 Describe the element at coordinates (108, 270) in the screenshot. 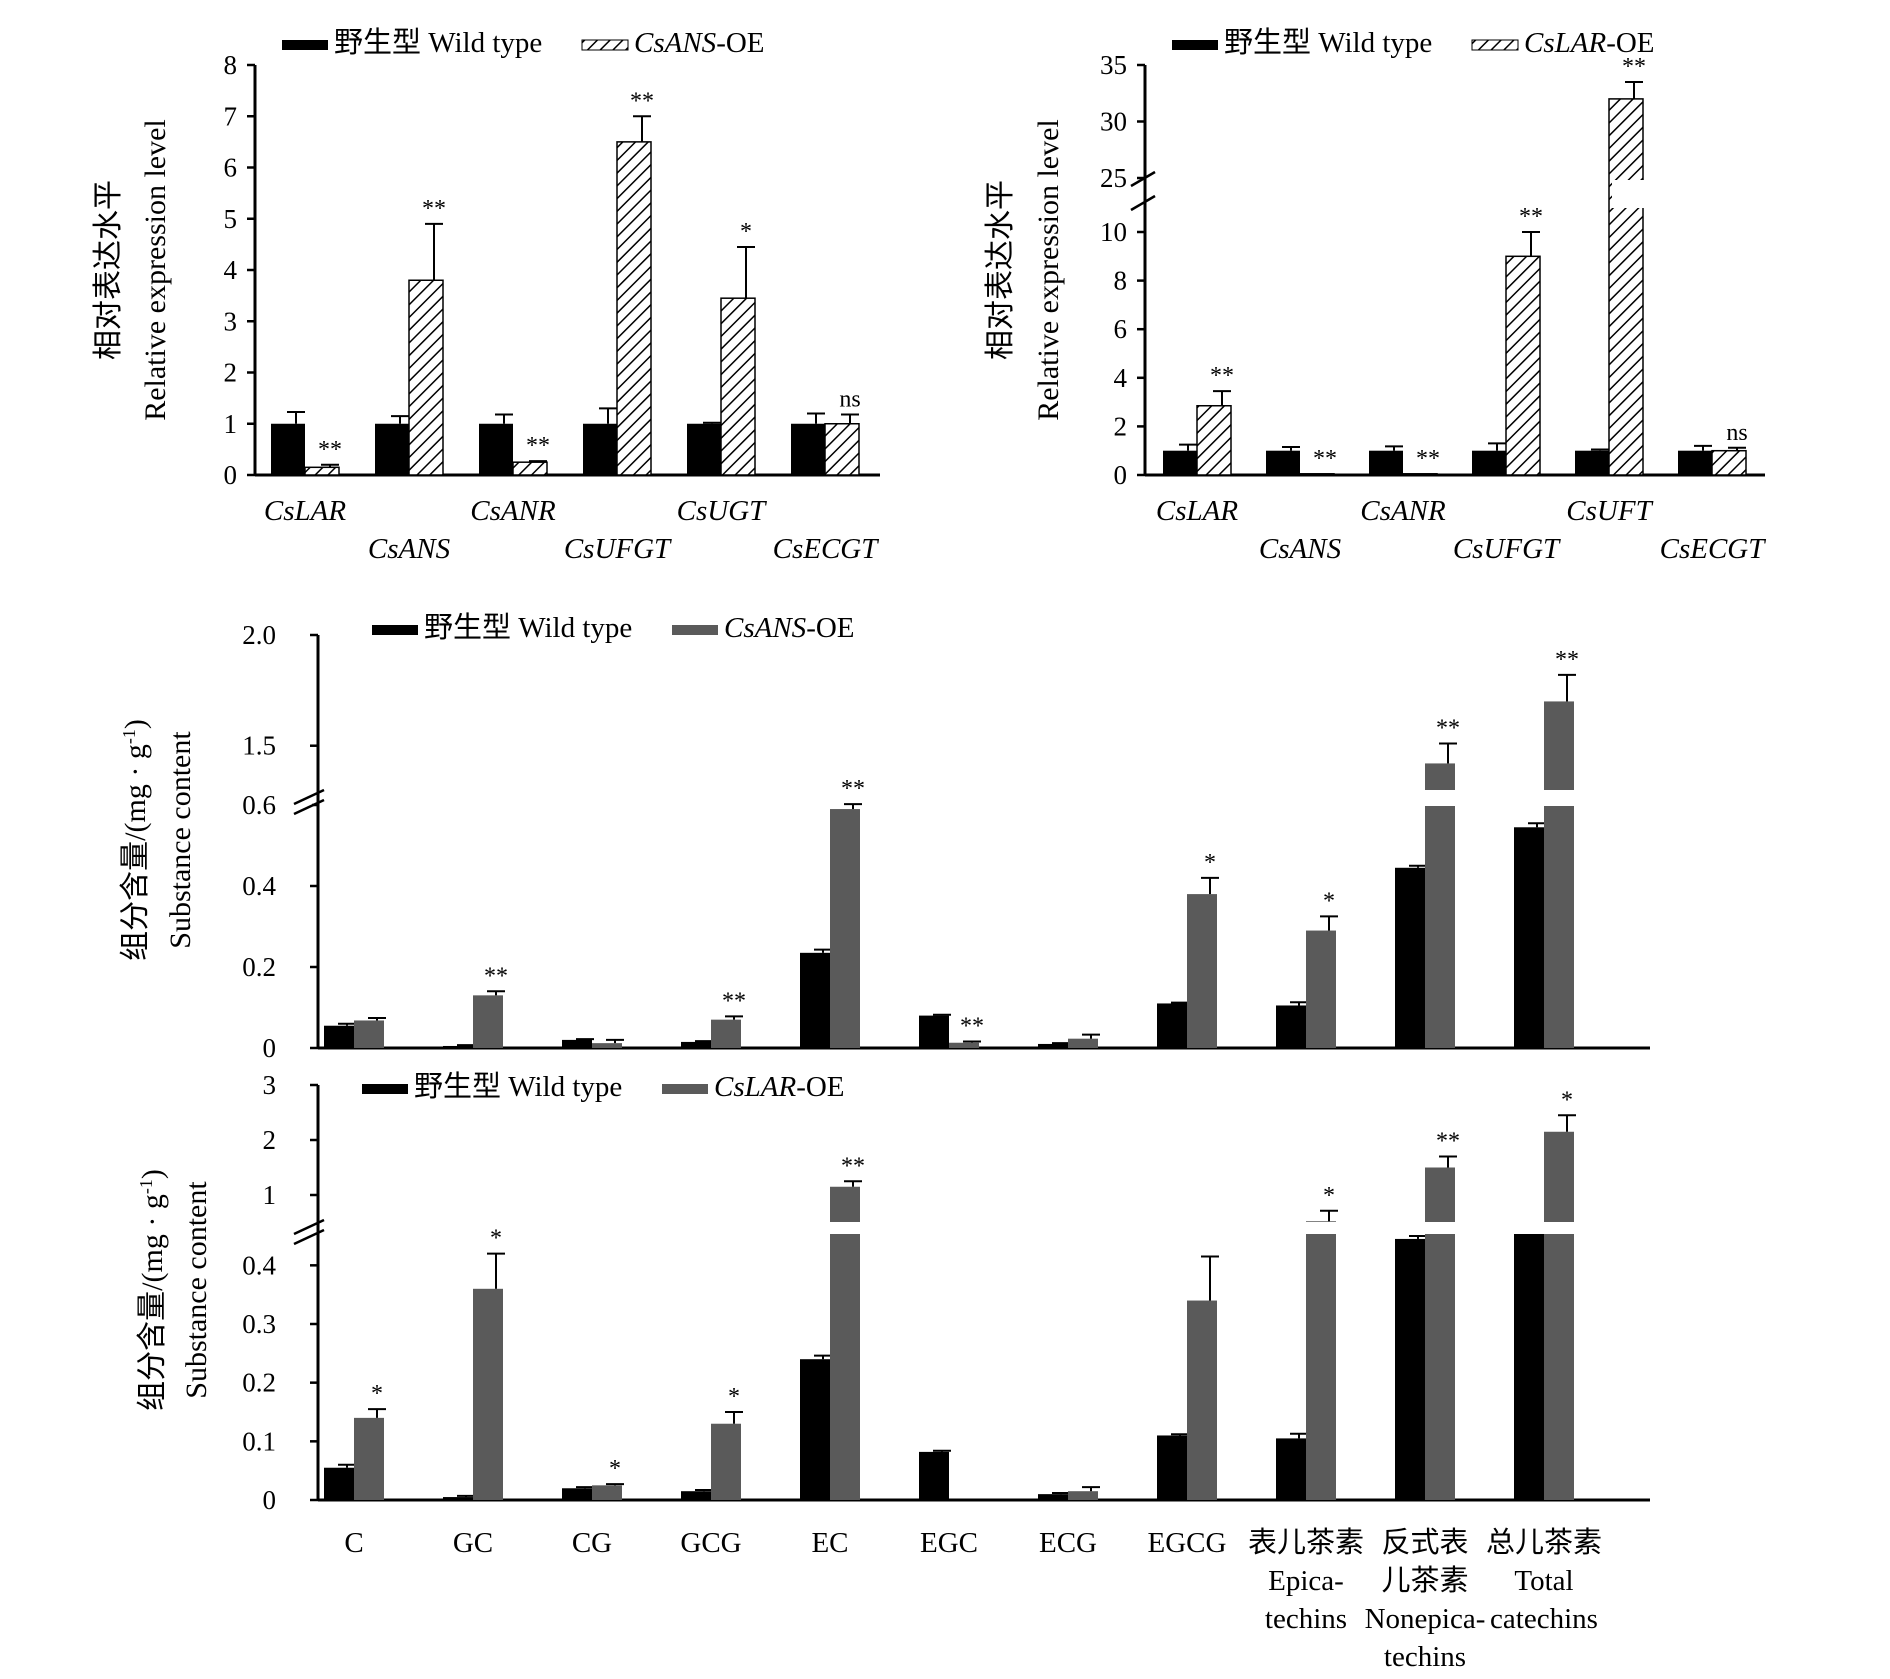

I see `y-axis-label-cn: 相对表达水平` at that location.